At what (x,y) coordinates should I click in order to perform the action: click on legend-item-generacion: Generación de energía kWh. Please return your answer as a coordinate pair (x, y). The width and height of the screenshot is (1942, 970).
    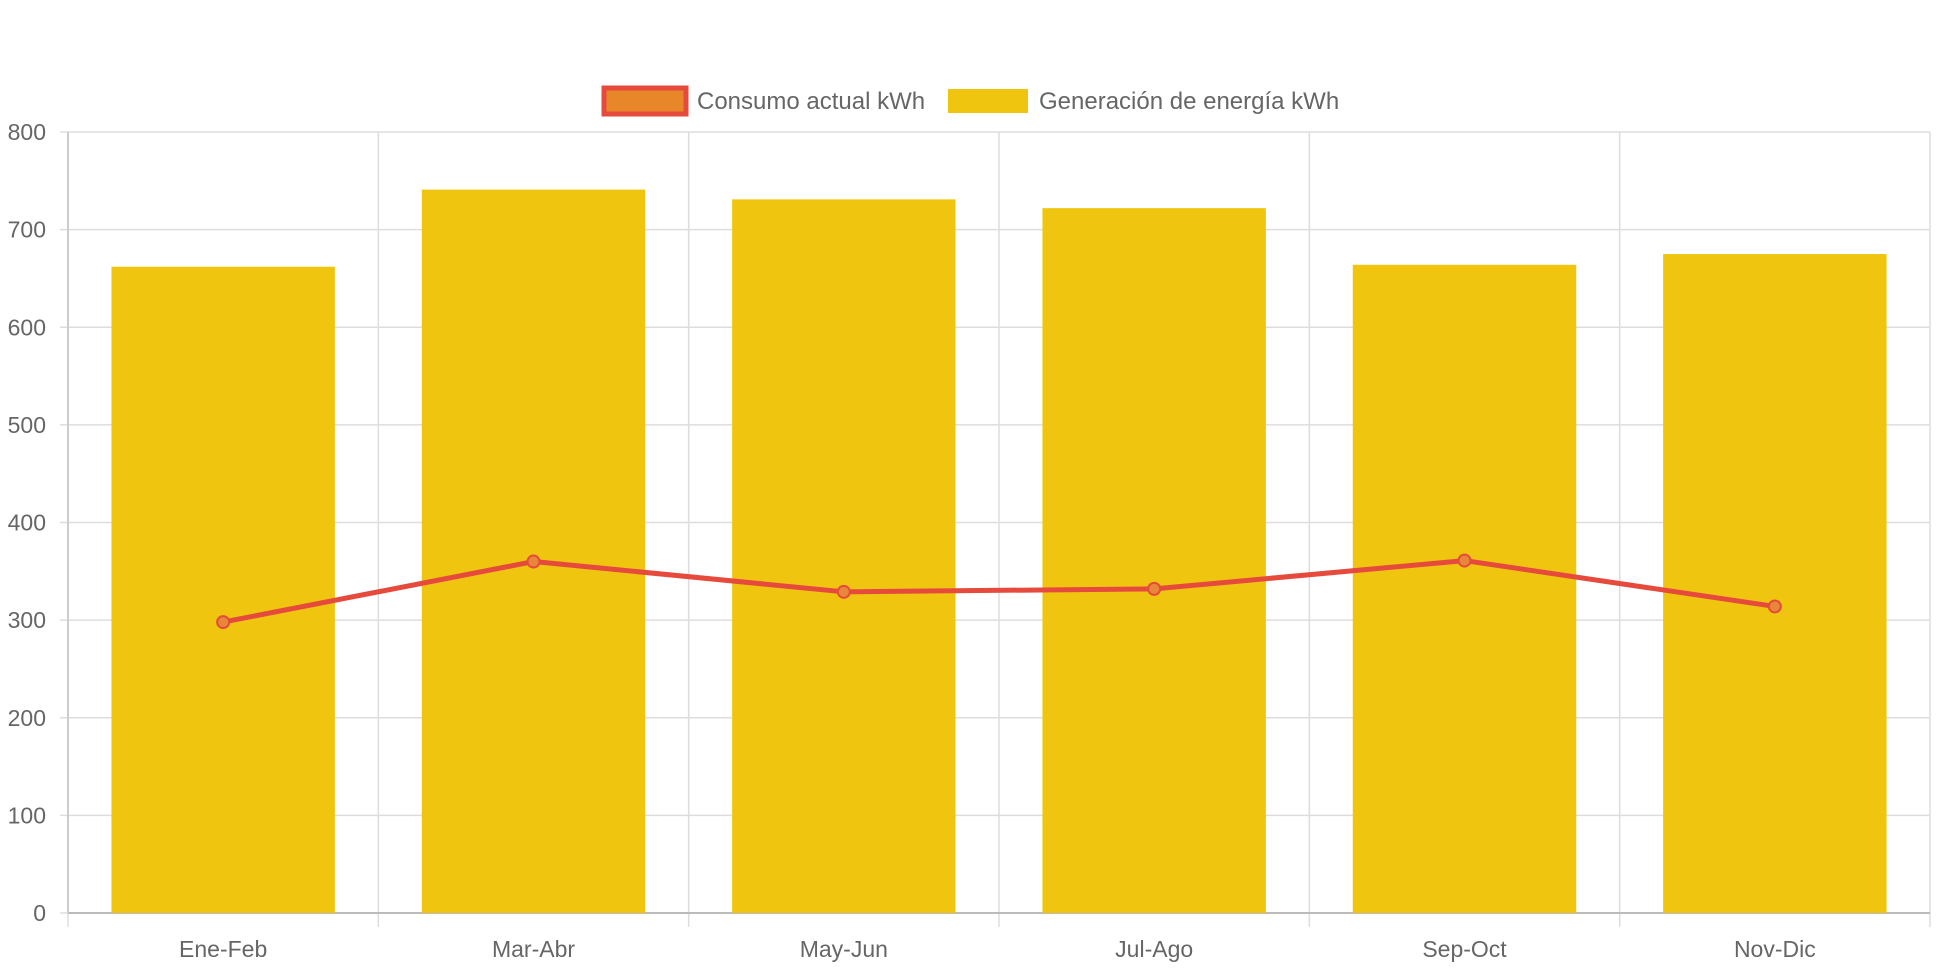
    Looking at the image, I should click on (1143, 101).